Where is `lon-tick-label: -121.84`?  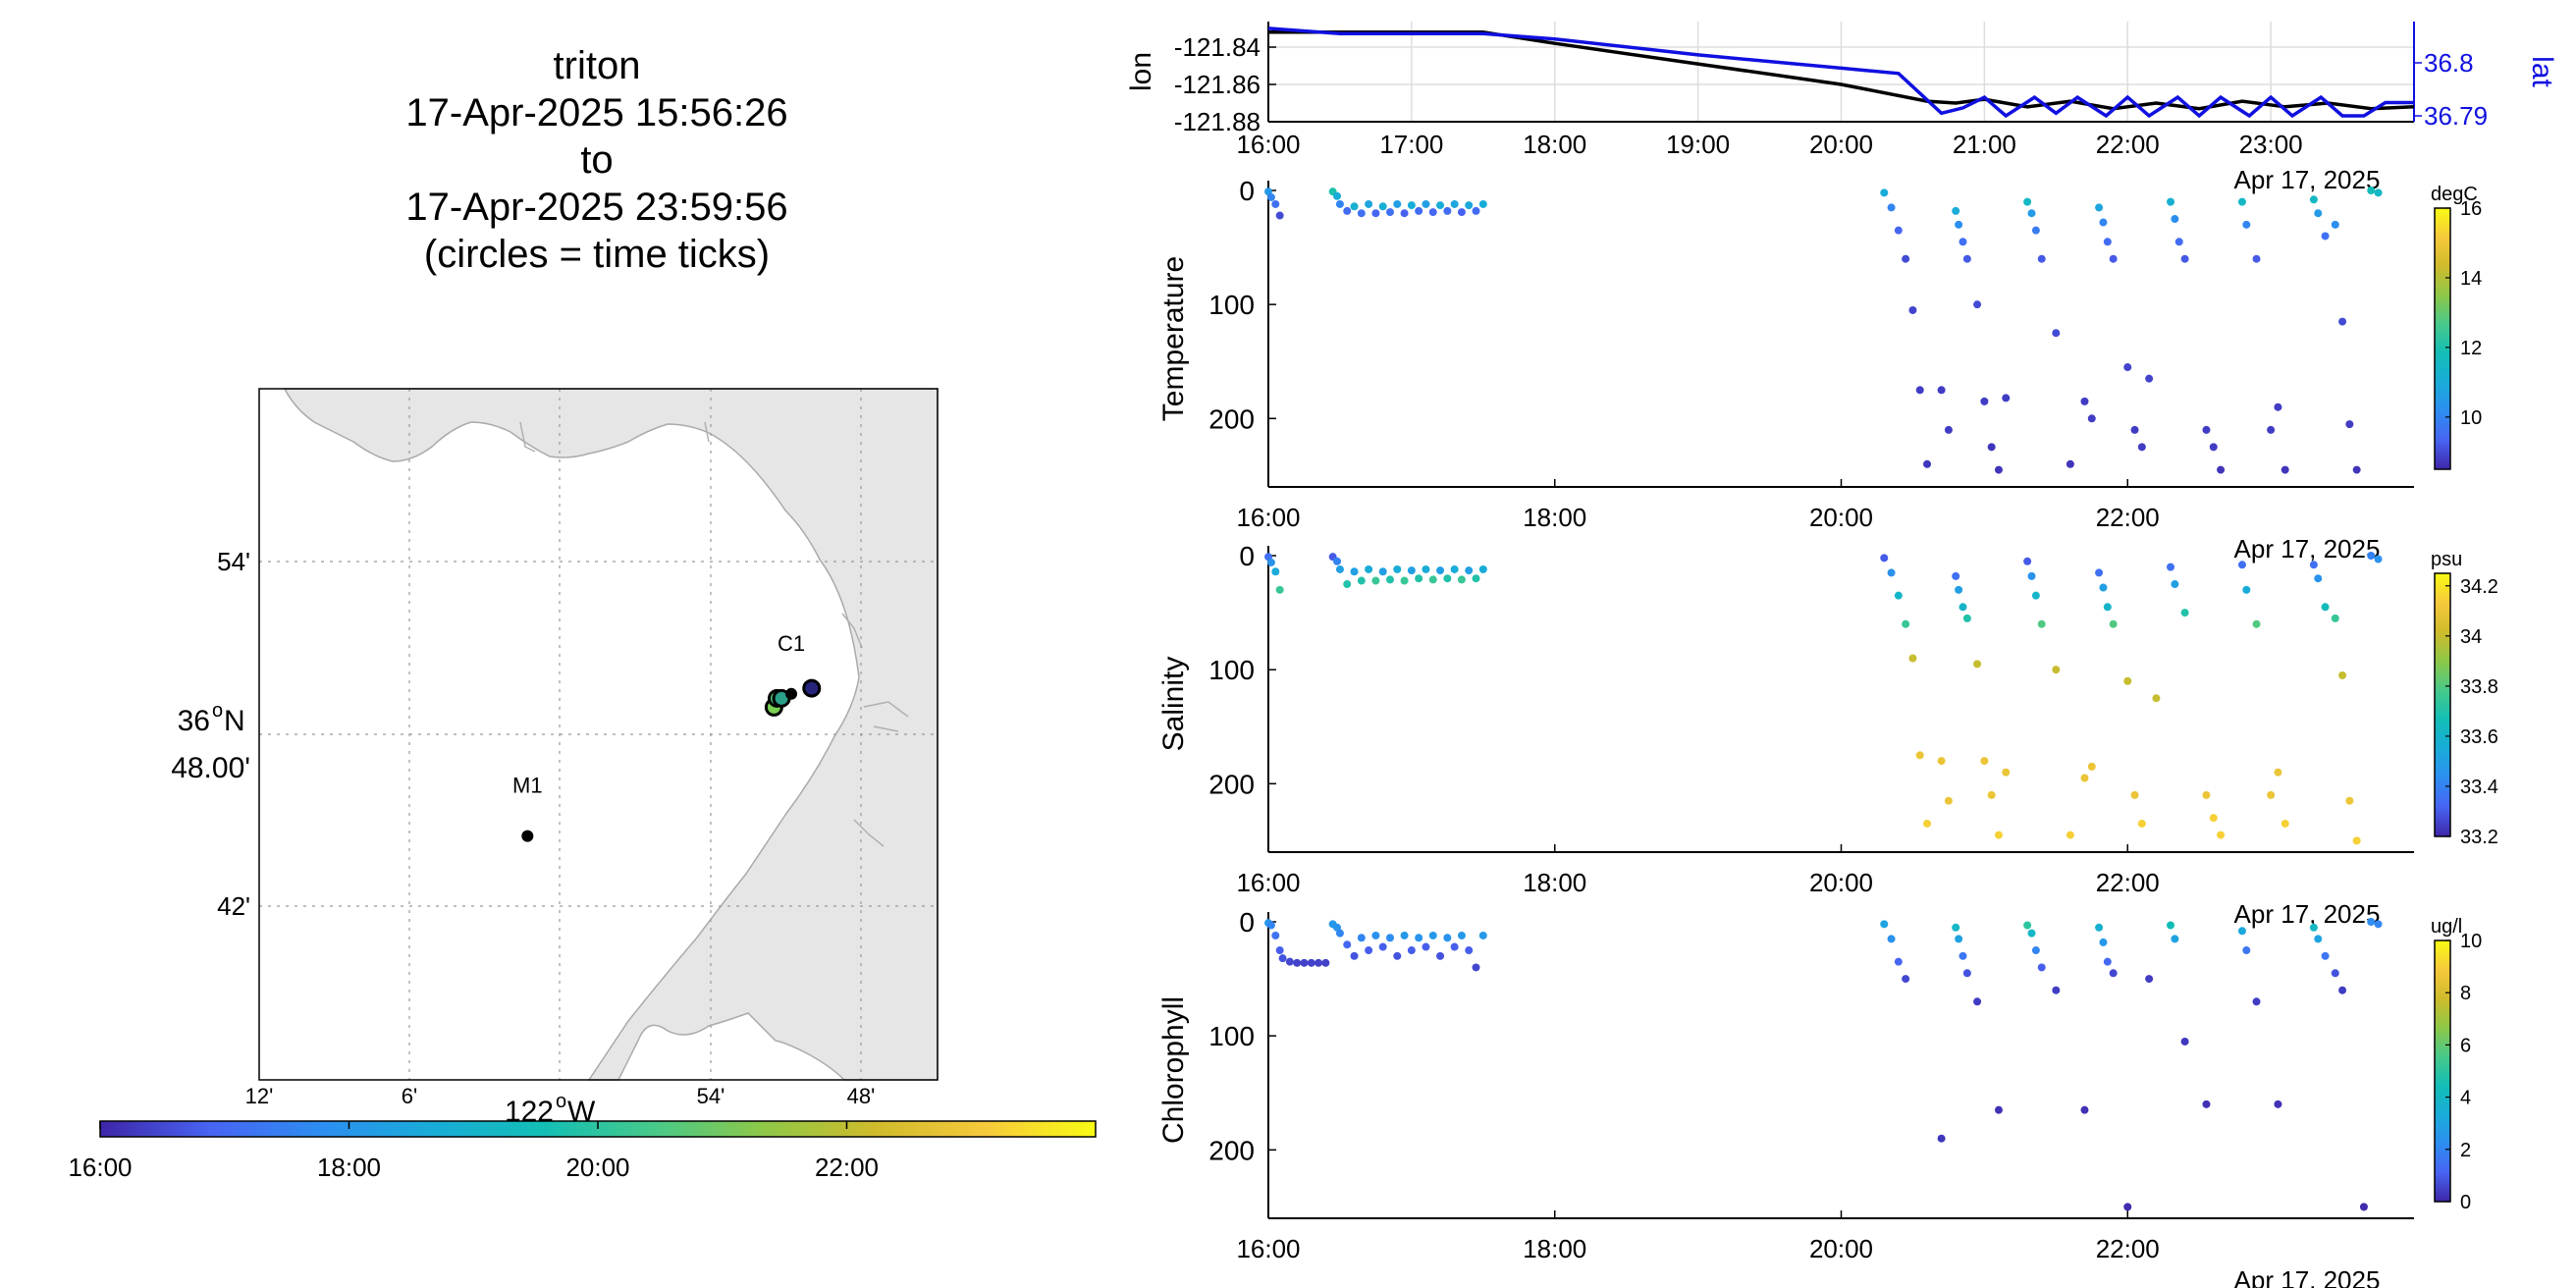
lon-tick-label: -121.84 is located at coordinates (1217, 47).